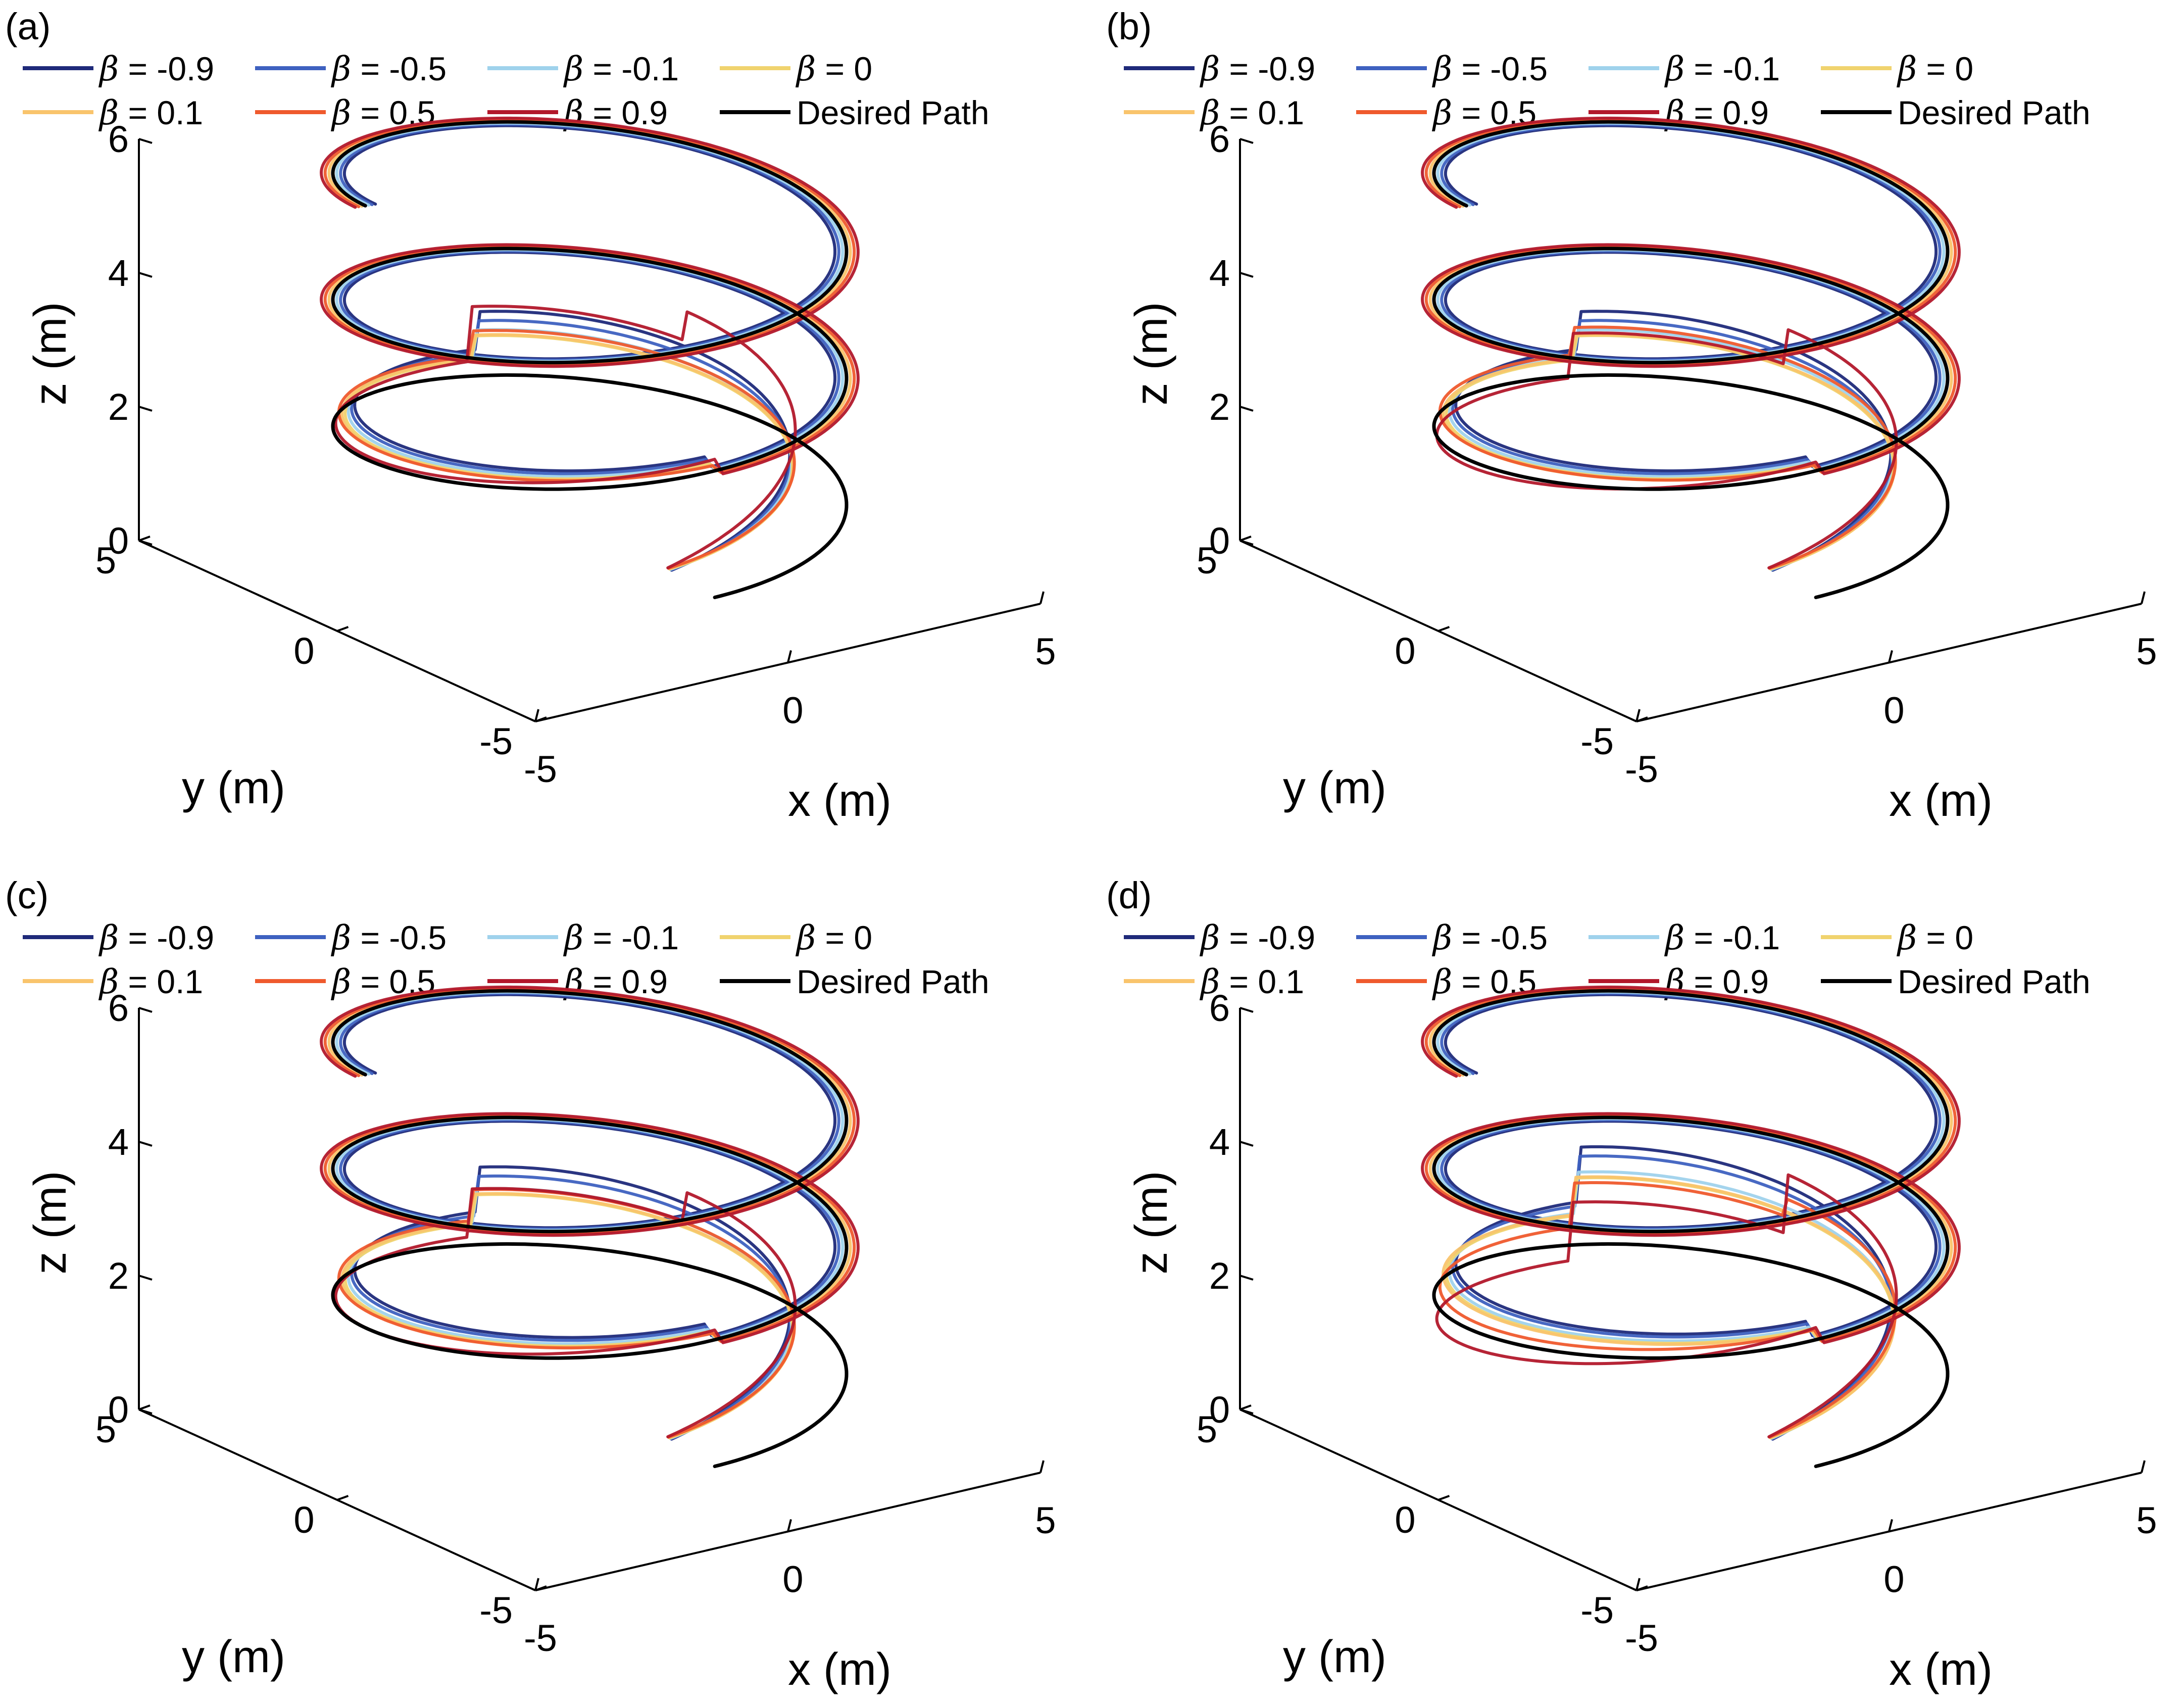 The image size is (2184, 1703). What do you see at coordinates (26, 895) in the screenshot?
I see `panel-label: (c)` at bounding box center [26, 895].